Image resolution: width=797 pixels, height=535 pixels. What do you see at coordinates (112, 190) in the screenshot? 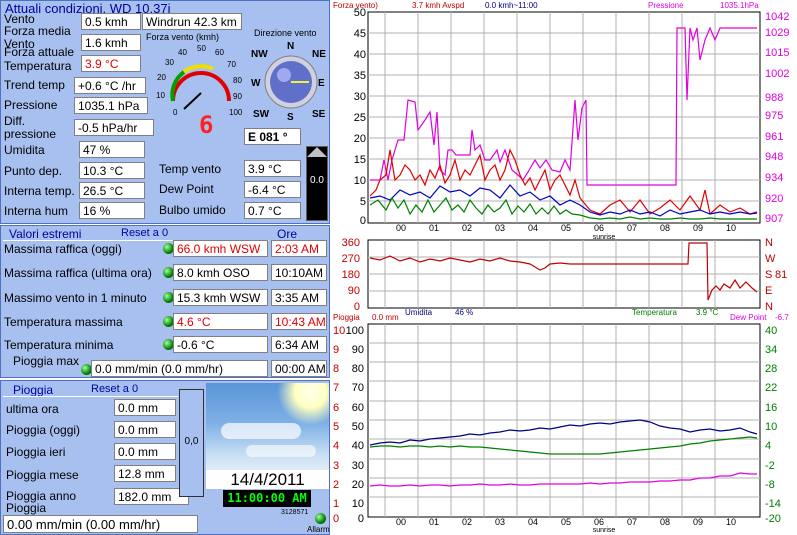
I see `value-interna-temp: 26.5 °C` at bounding box center [112, 190].